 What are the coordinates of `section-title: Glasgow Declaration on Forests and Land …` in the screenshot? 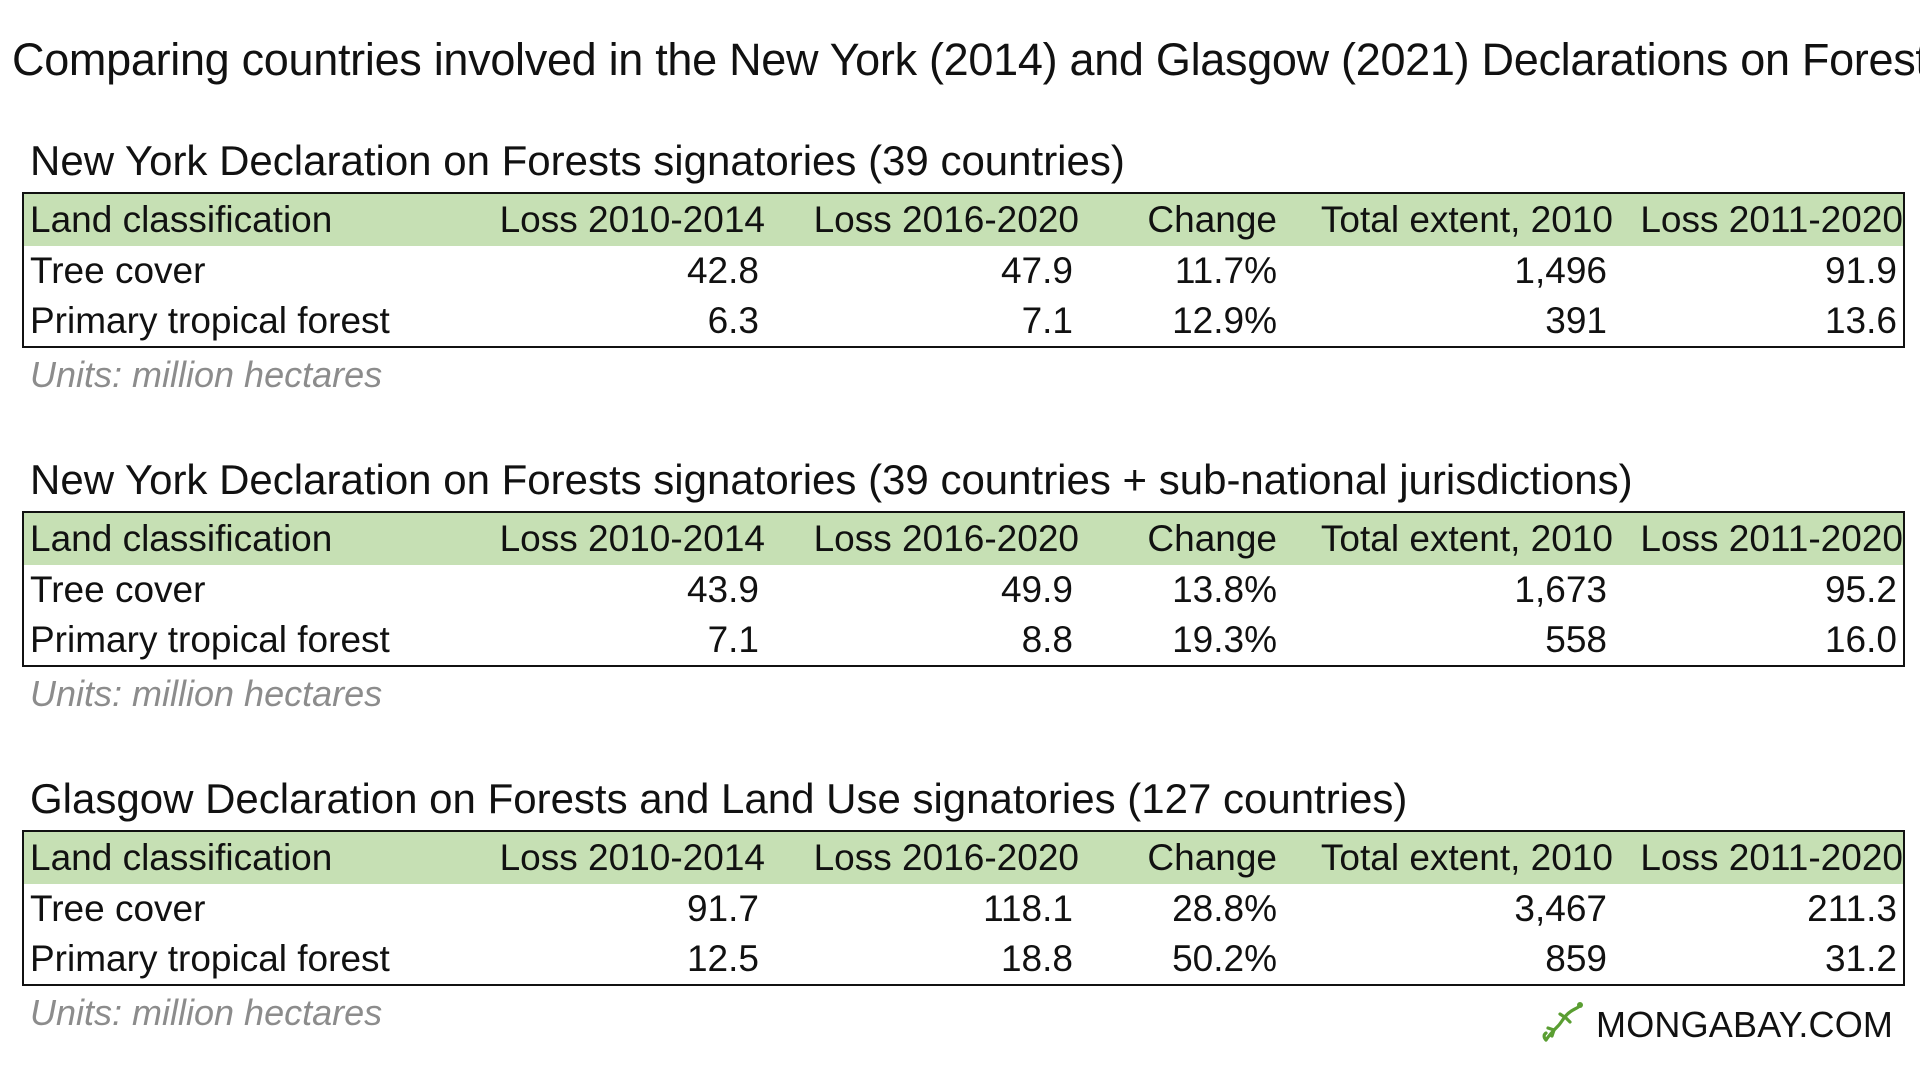 It's located at (719, 798).